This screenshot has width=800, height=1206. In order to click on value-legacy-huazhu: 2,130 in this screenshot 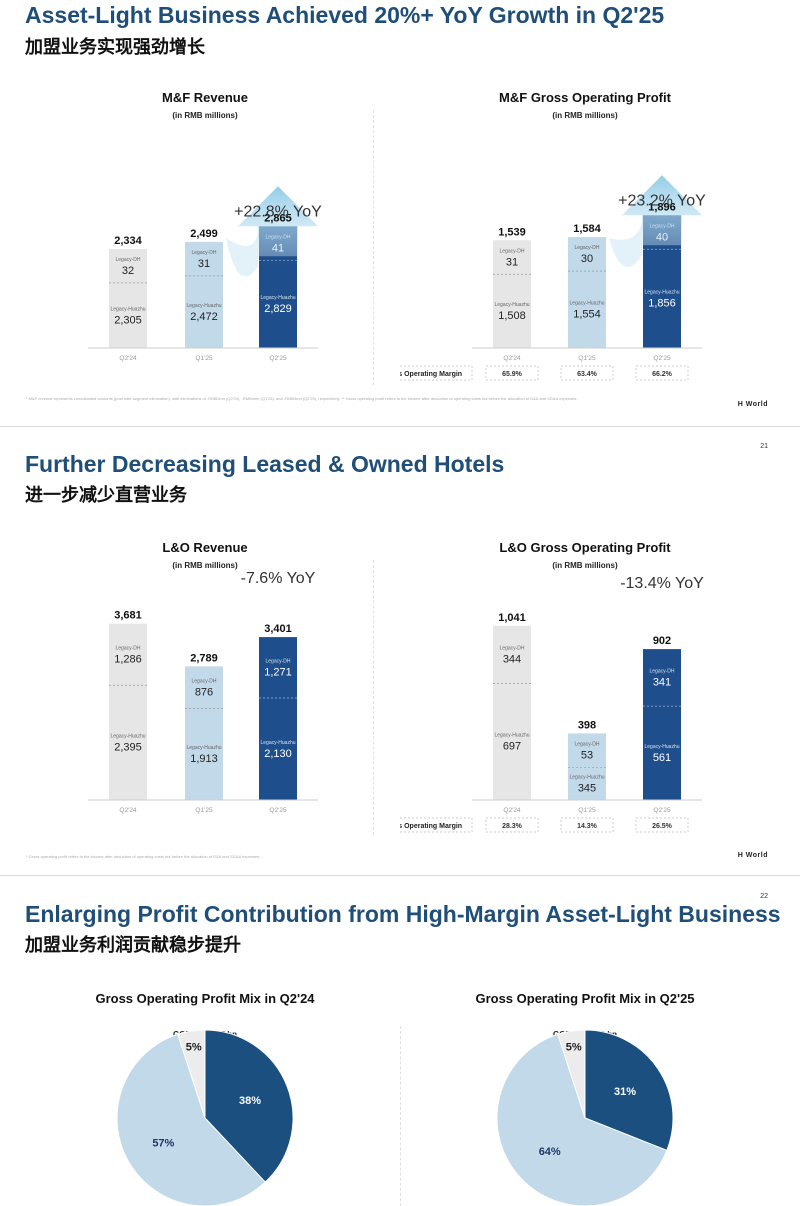, I will do `click(278, 754)`.